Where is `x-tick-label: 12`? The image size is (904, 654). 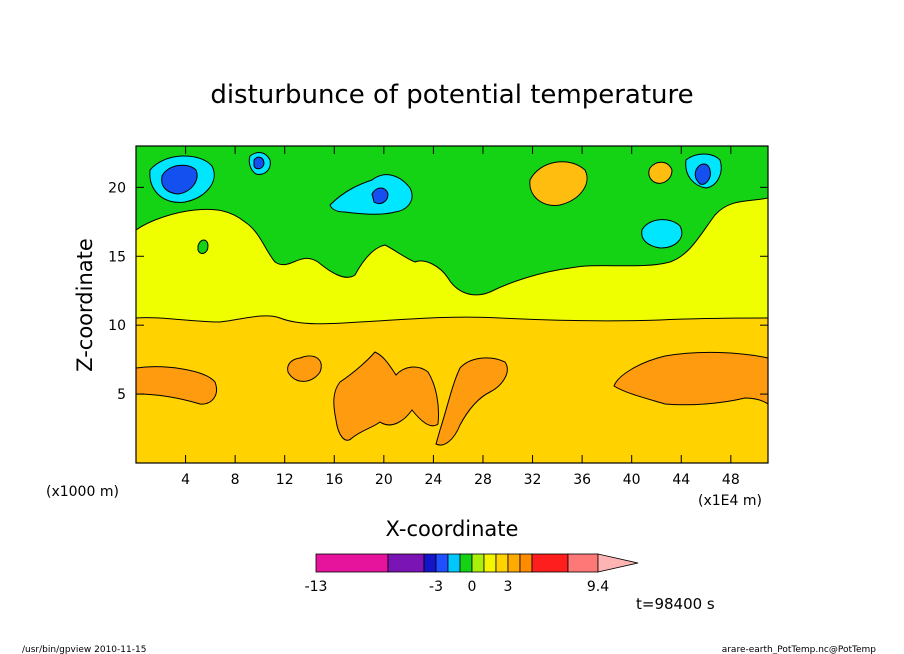 x-tick-label: 12 is located at coordinates (285, 480).